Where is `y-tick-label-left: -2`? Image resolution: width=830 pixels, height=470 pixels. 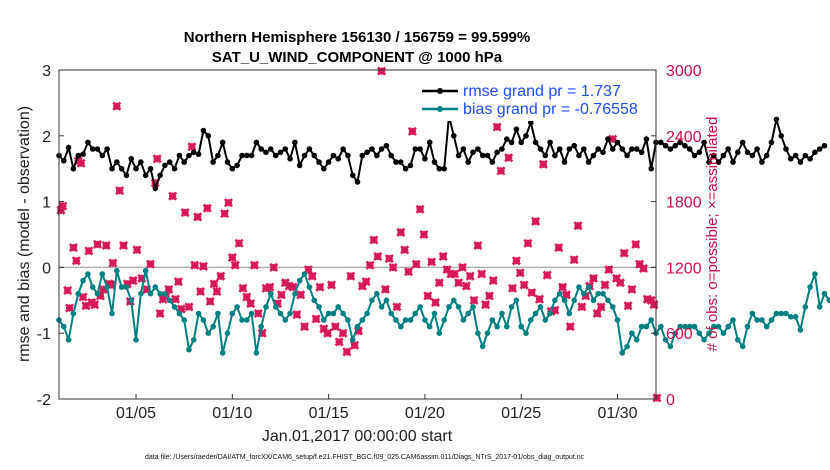 y-tick-label-left: -2 is located at coordinates (44, 400).